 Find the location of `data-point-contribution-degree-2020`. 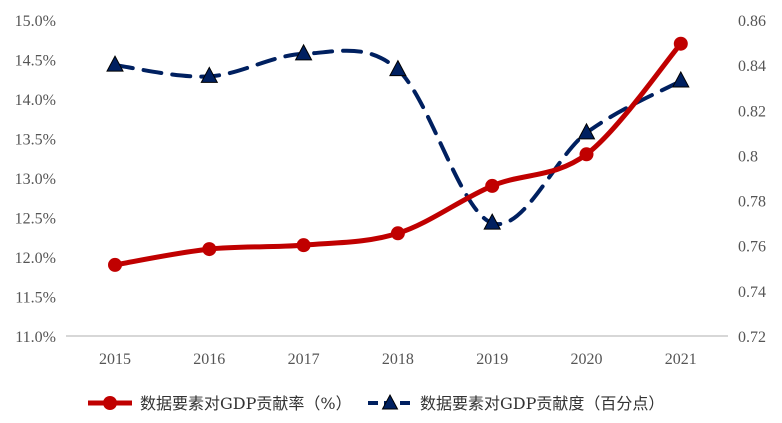

data-point-contribution-degree-2020 is located at coordinates (586, 131).